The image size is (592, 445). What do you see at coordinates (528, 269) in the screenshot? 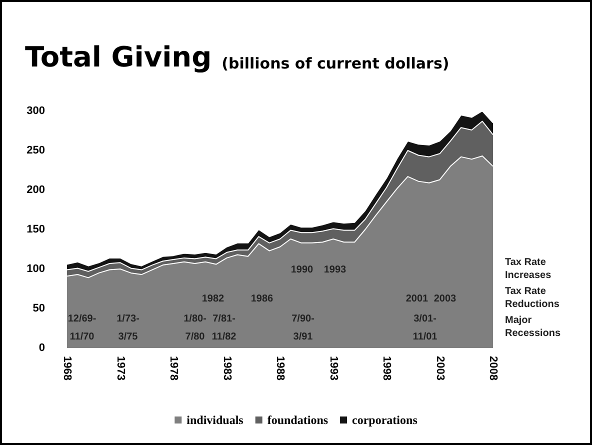
I see `text: Tax Rate Increases` at bounding box center [528, 269].